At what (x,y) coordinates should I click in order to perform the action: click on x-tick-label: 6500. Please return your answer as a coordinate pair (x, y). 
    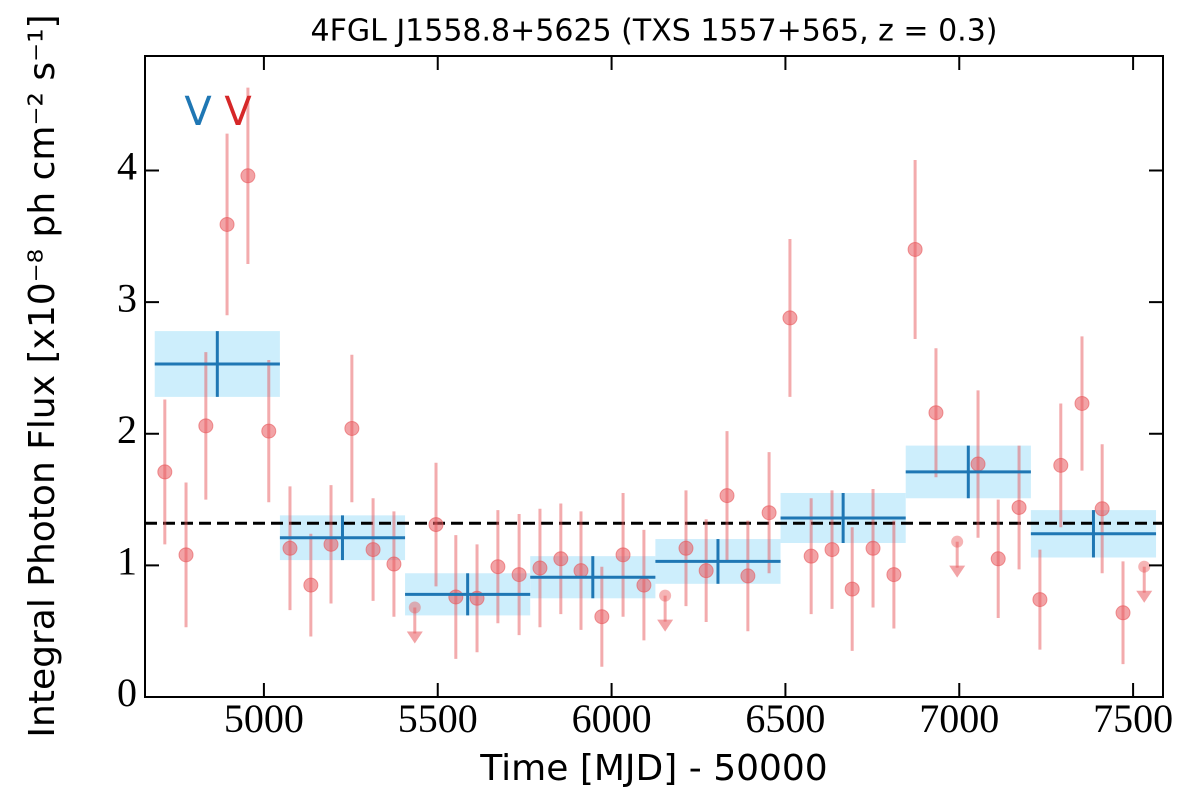
    Looking at the image, I should click on (785, 718).